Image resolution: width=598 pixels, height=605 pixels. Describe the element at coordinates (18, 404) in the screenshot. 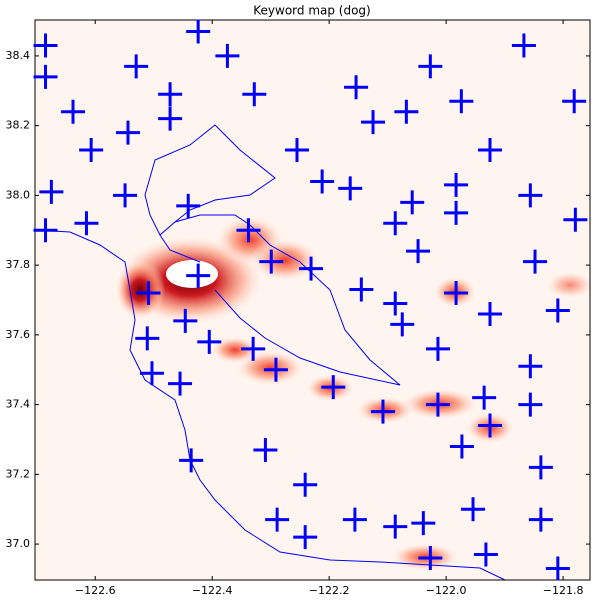

I see `y-tick-label: 37.4` at that location.